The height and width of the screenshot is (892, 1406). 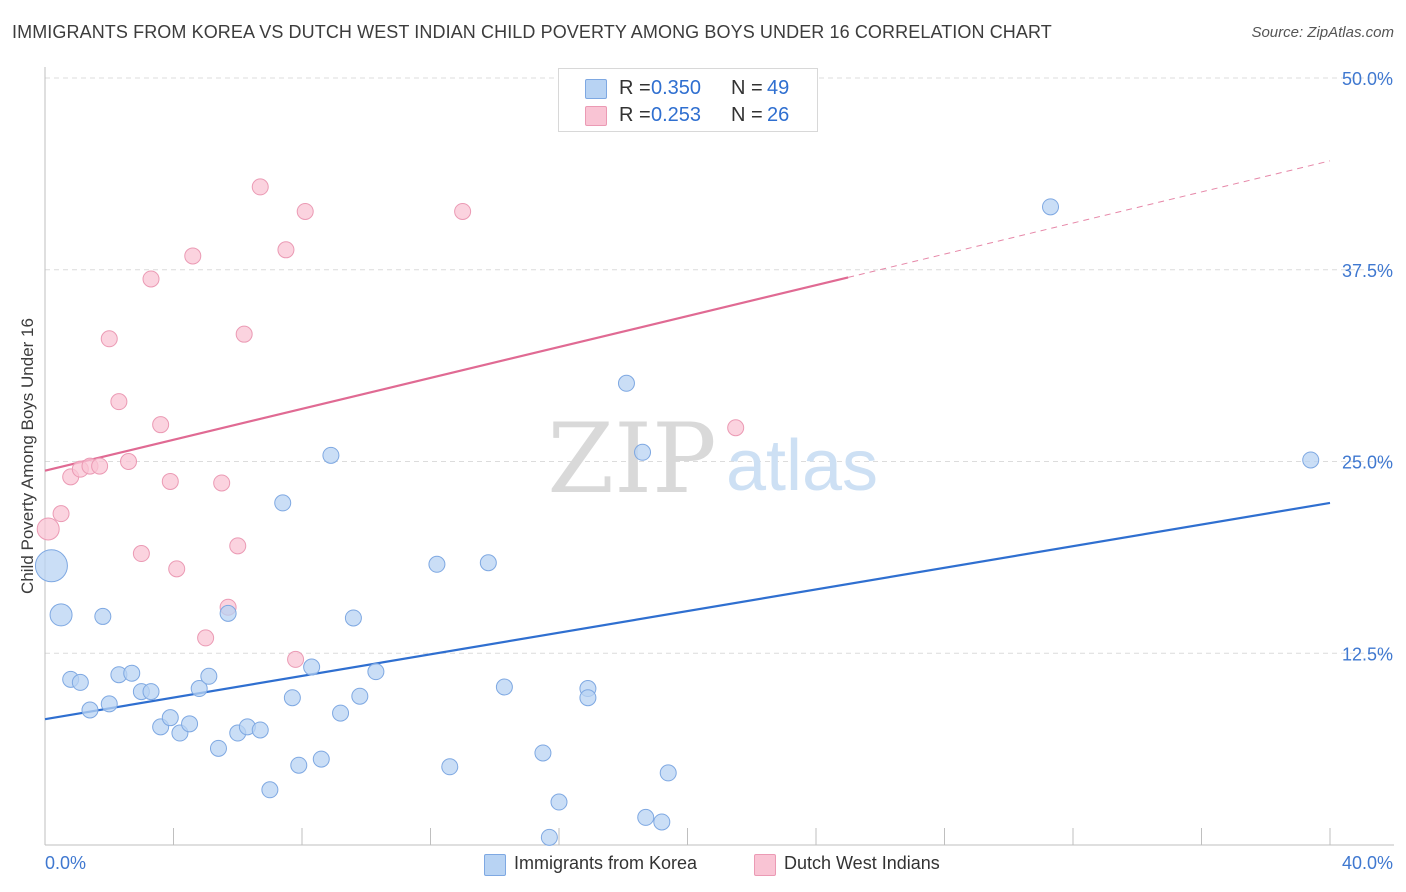 What do you see at coordinates (703, 865) in the screenshot?
I see `series-legend: Immigrants from Korea Dutch West Indians` at bounding box center [703, 865].